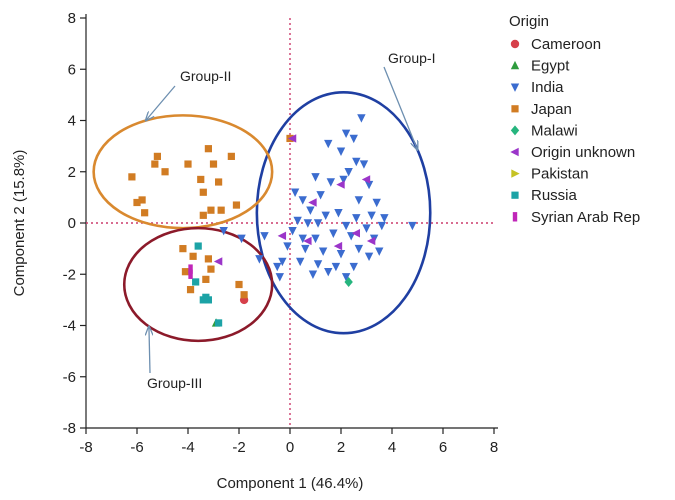 The image size is (675, 500). Describe the element at coordinates (515, 195) in the screenshot. I see `legend-marker-russia` at that location.